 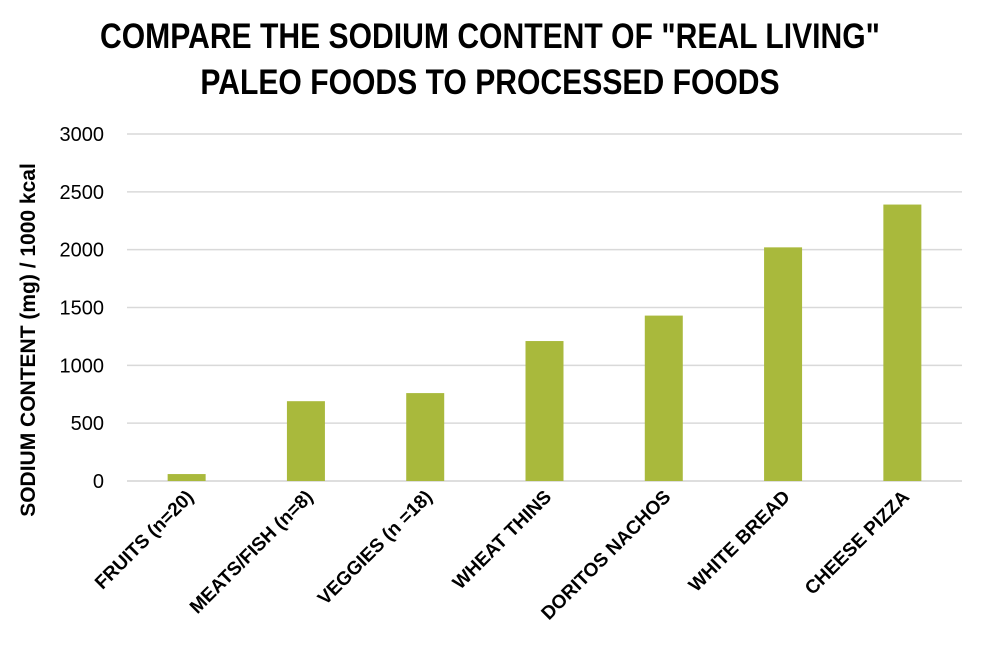 I want to click on y-axis-ticks: 0 500 1000 1500 2000 2500 3000, so click(x=82, y=308).